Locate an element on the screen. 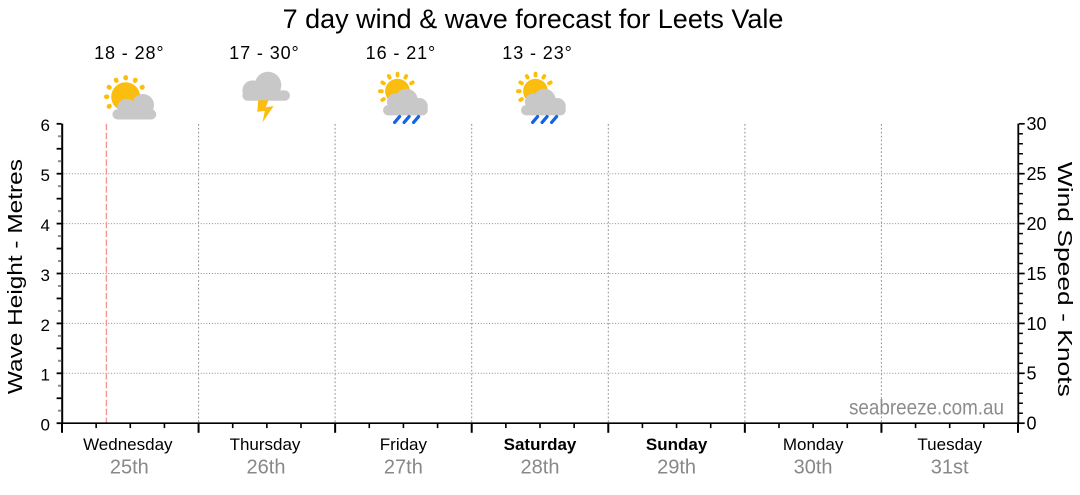  svg-text: Wednesday is located at coordinates (128, 444).